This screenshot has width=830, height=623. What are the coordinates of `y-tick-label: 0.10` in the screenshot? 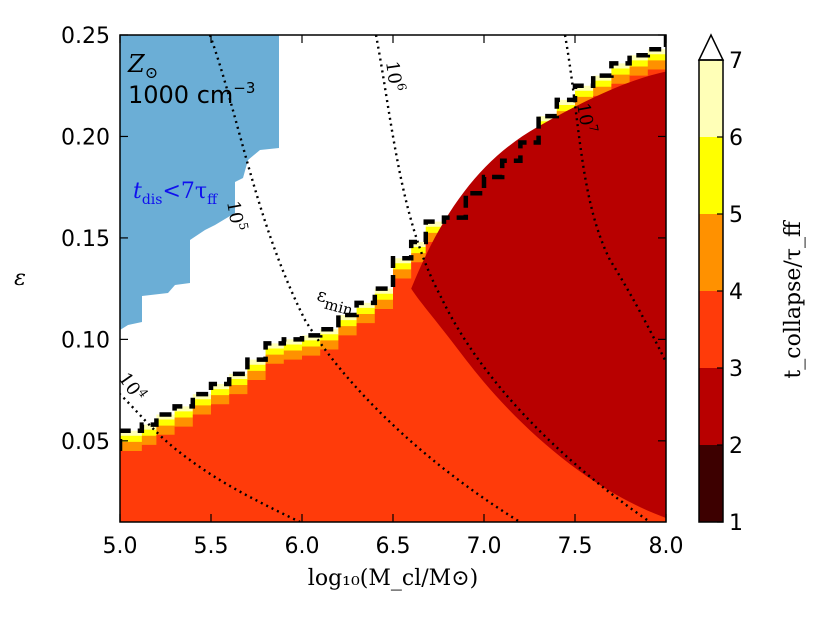 It's located at (85, 340).